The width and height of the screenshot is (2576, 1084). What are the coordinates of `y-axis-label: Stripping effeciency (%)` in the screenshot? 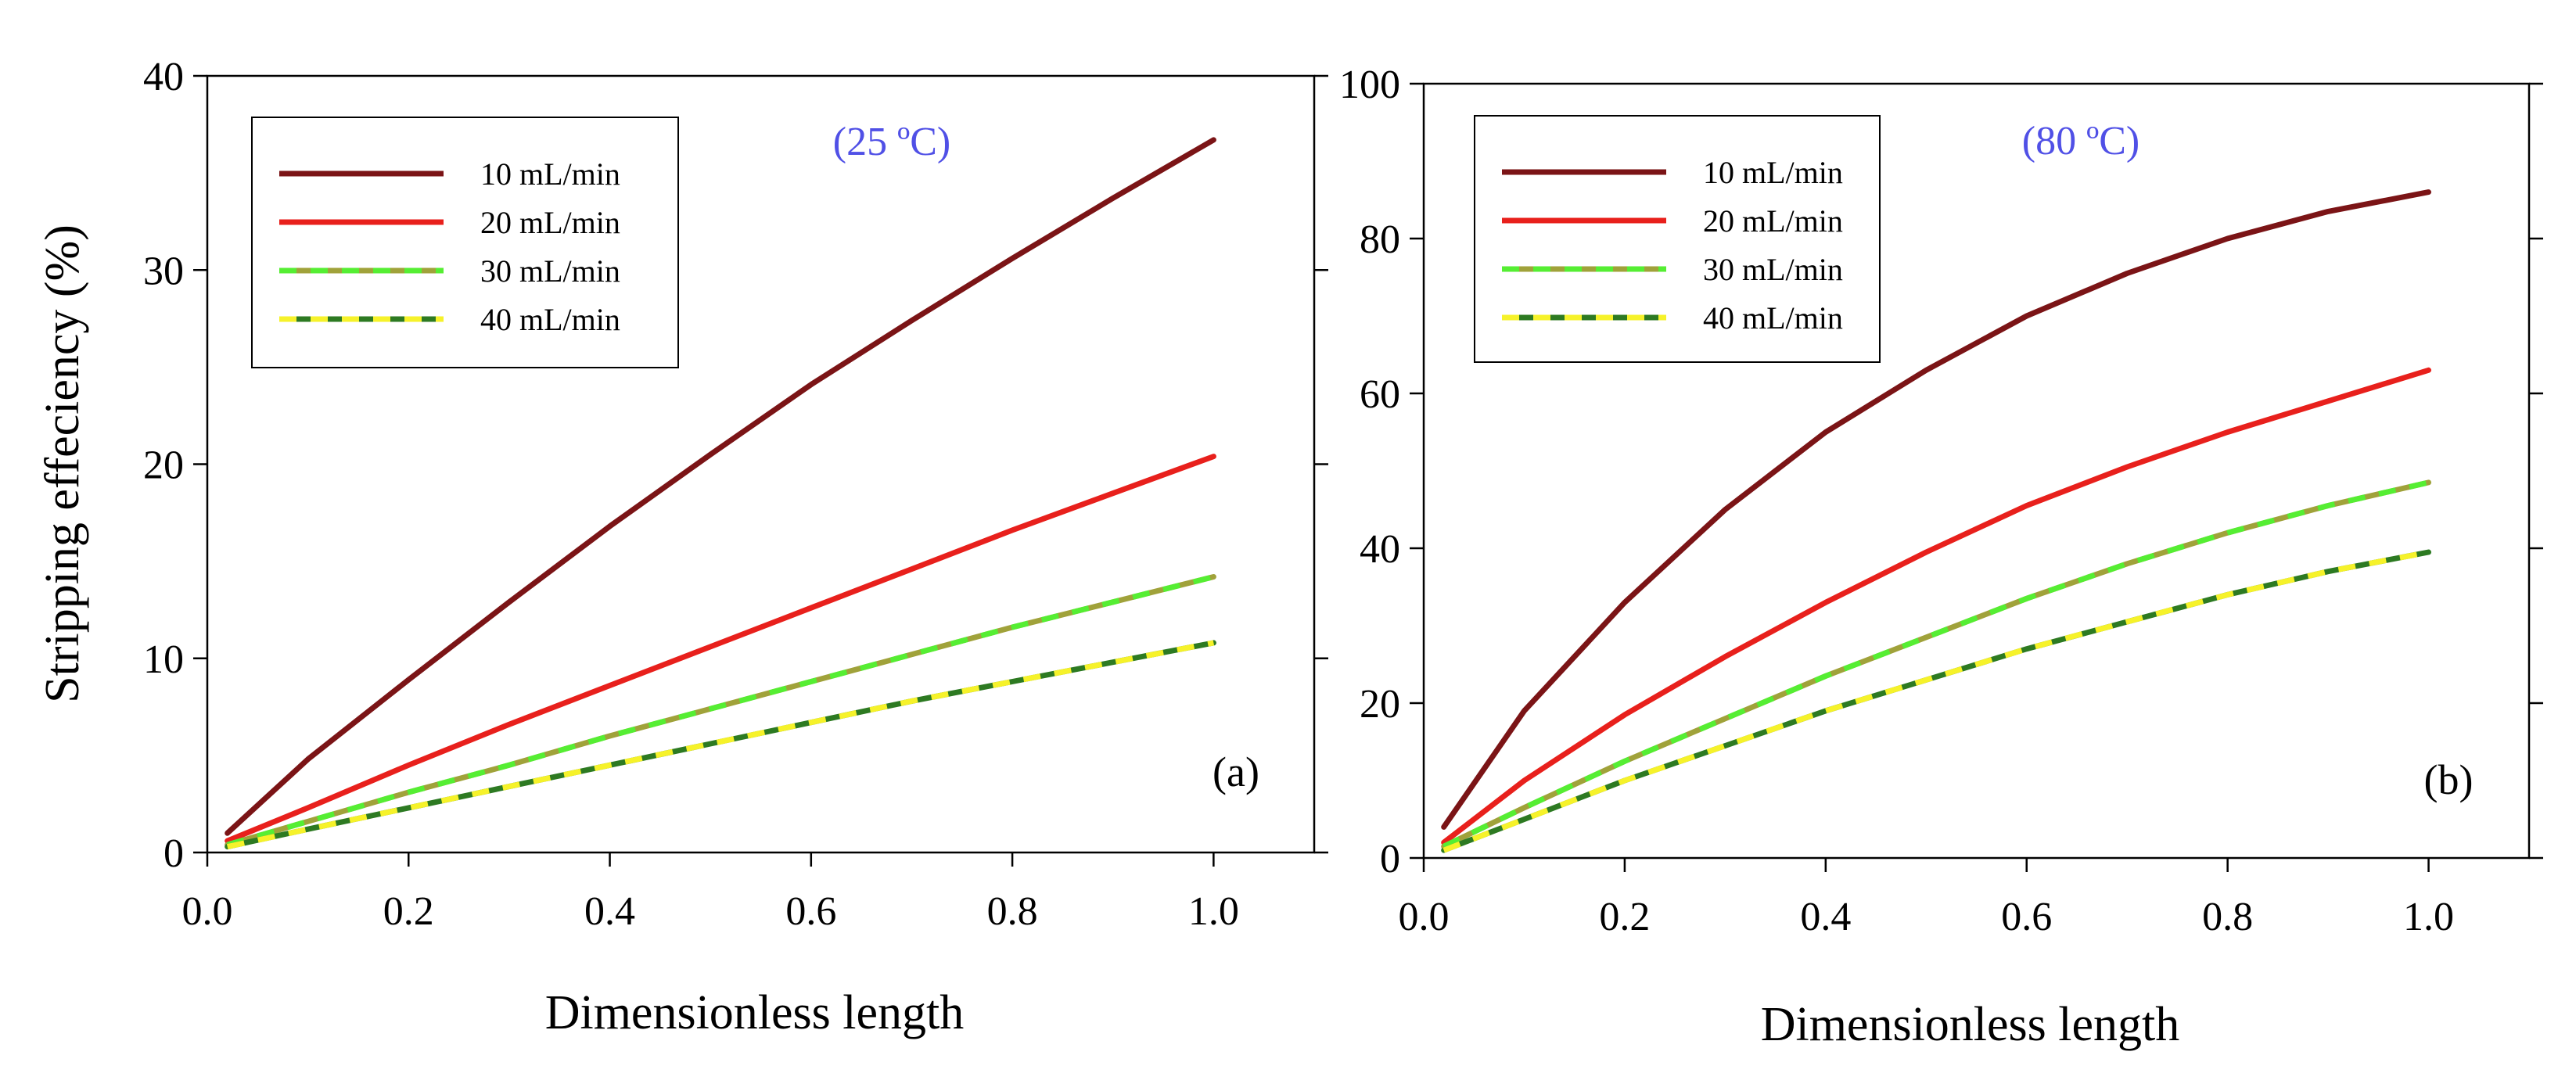 It's located at (63, 463).